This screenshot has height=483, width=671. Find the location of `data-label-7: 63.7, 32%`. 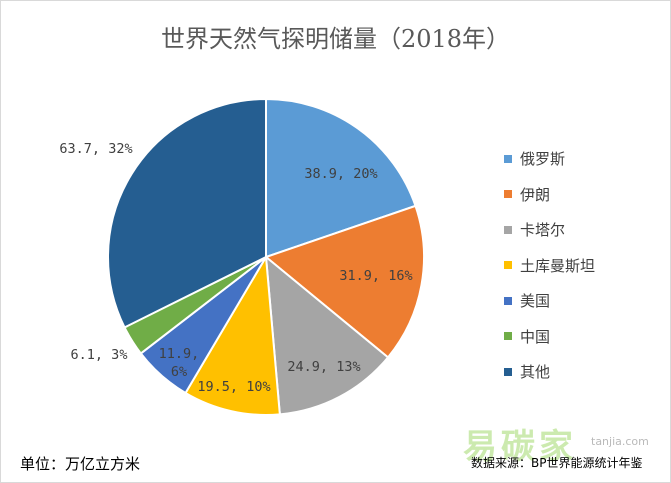

data-label-7: 63.7, 32% is located at coordinates (95, 149).